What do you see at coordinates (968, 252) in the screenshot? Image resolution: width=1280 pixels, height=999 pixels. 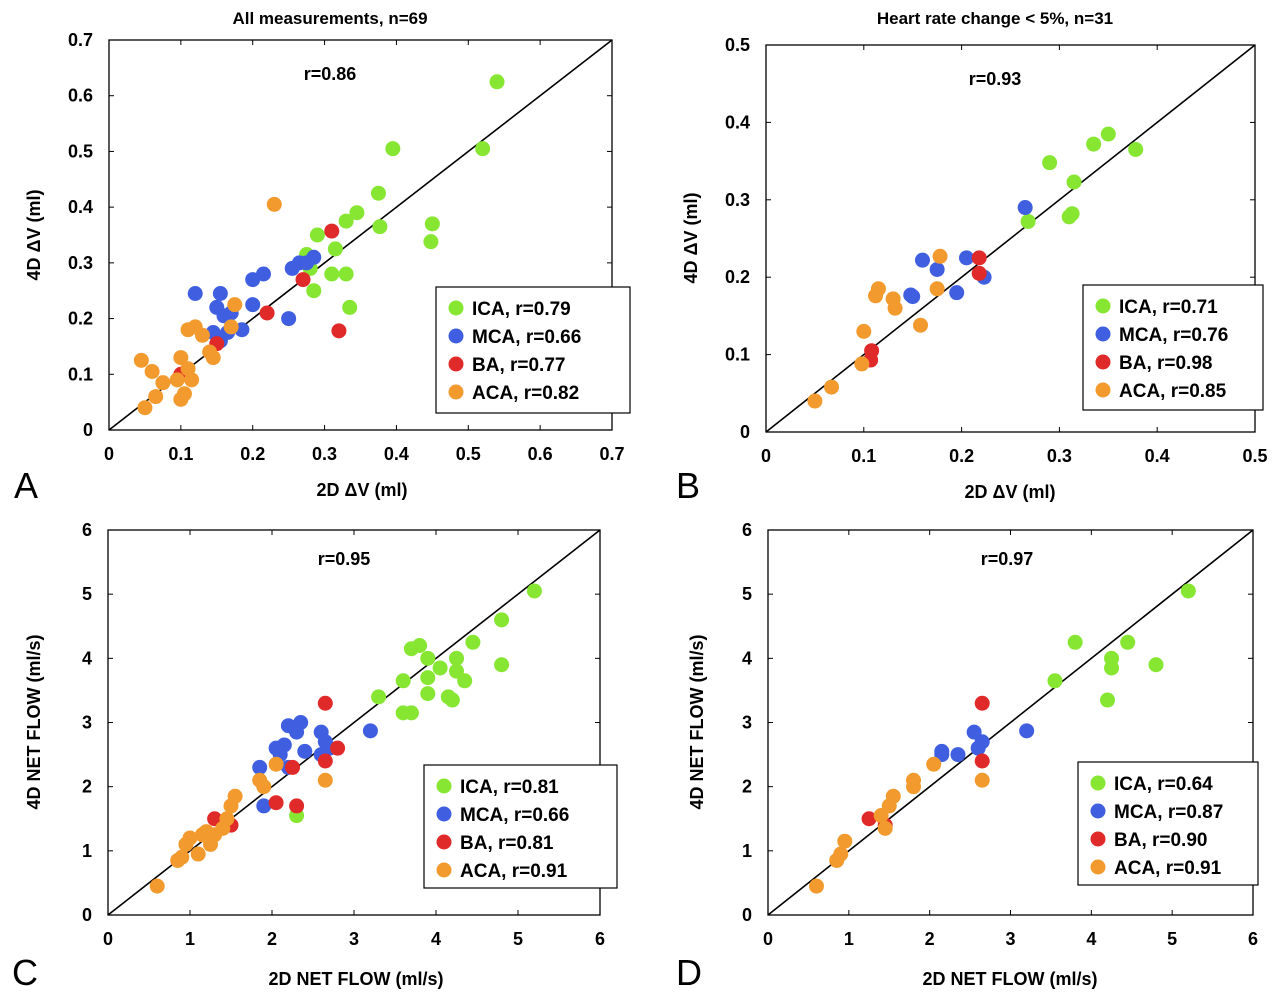 I see `panel-b-series-mca` at bounding box center [968, 252].